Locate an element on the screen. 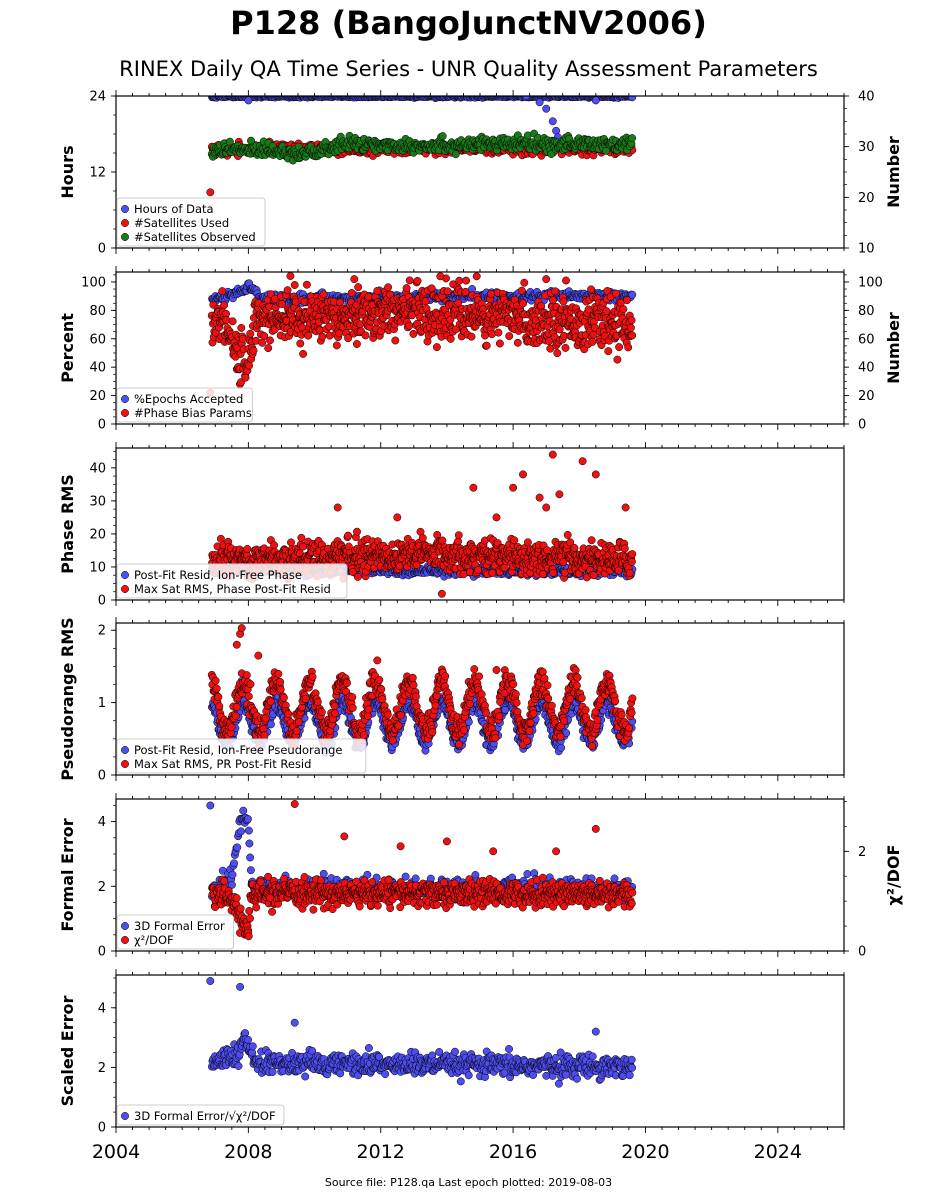  y-right-tick-label: 80 is located at coordinates (866, 311).